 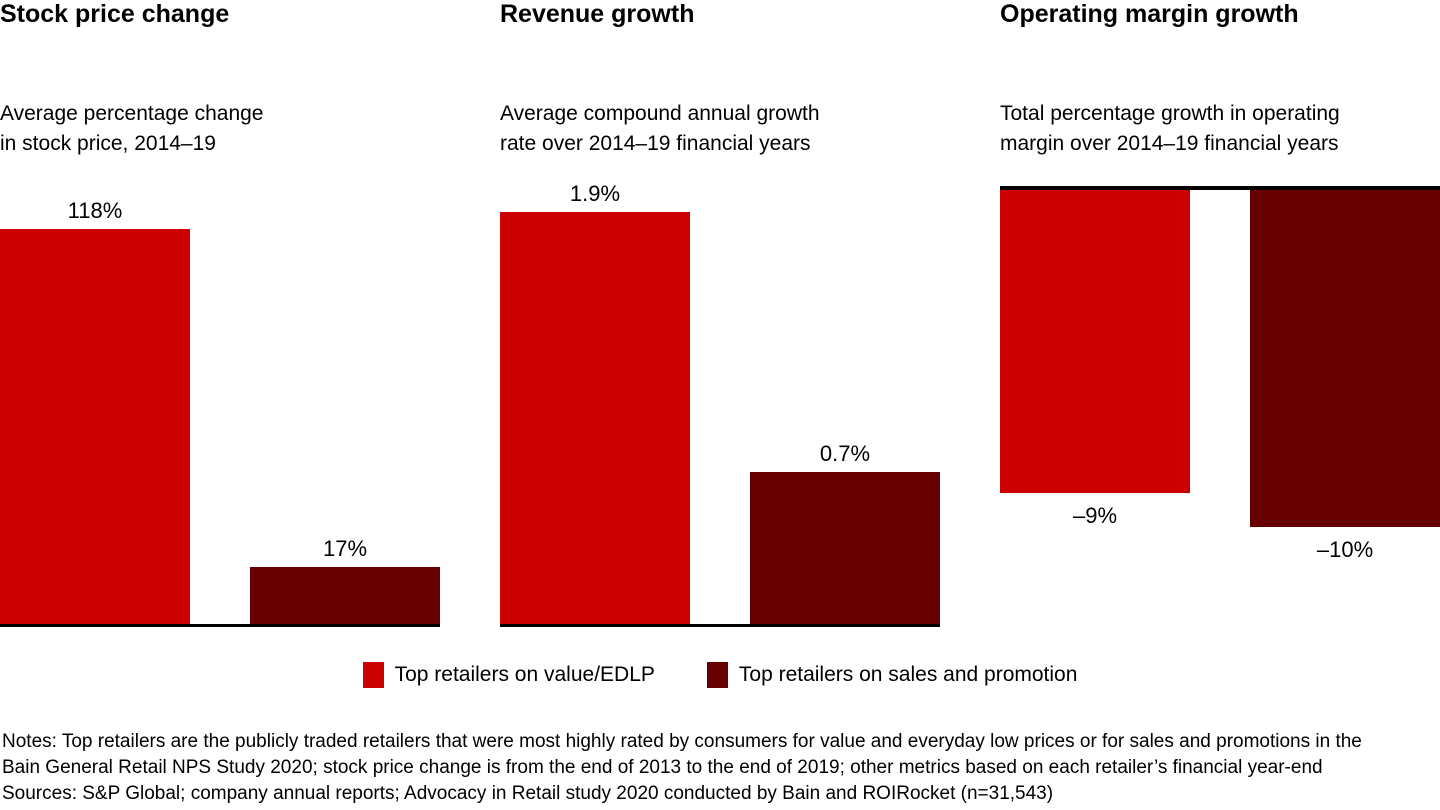 I want to click on bar-value-label: –10%, so click(x=1345, y=549).